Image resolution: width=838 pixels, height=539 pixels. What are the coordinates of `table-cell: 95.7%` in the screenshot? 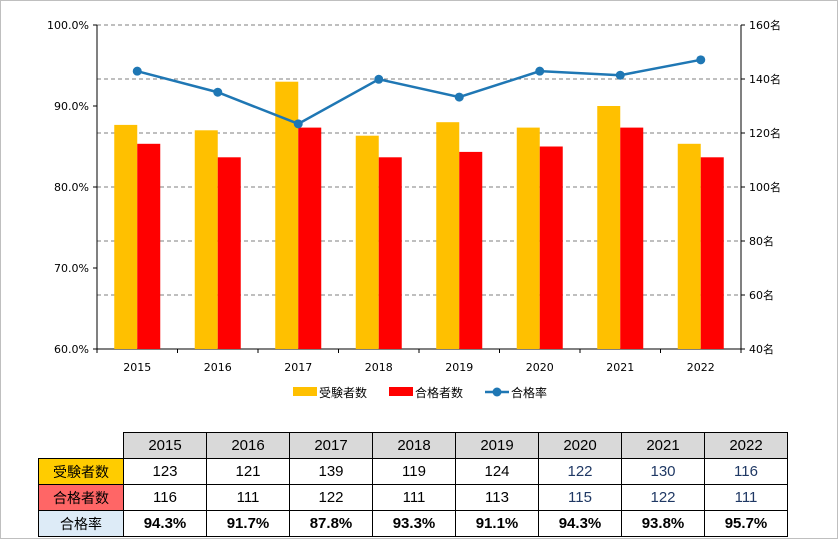 It's located at (746, 523).